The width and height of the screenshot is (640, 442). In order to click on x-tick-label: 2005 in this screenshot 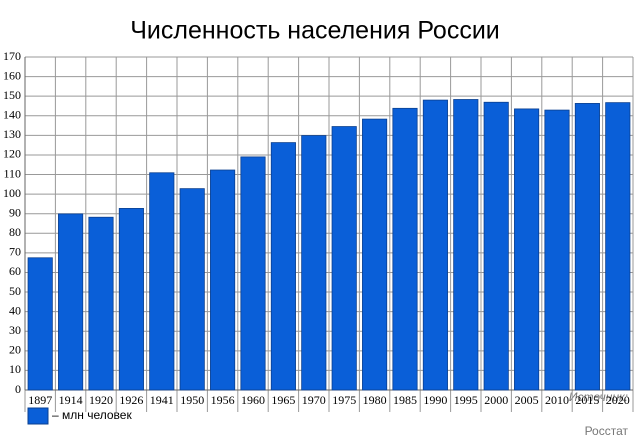, I will do `click(527, 400)`.